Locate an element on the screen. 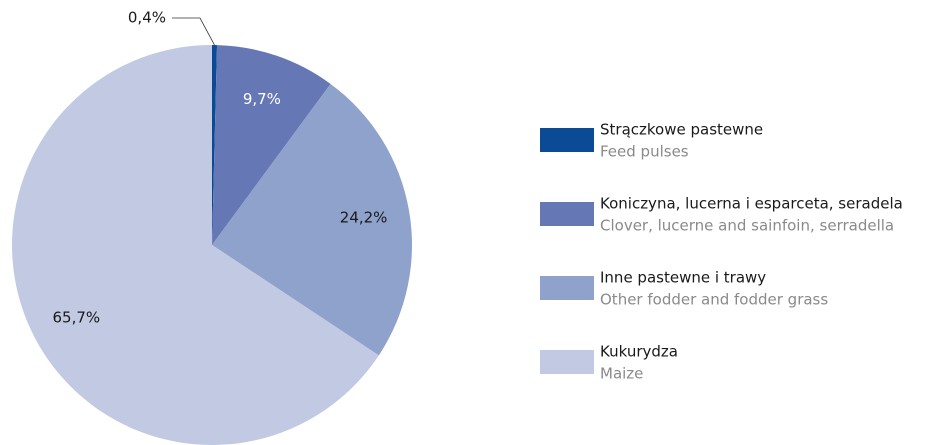 The width and height of the screenshot is (951, 445). legend-sublabel: Clover, lucerne and sainfoin, serradella is located at coordinates (747, 226).